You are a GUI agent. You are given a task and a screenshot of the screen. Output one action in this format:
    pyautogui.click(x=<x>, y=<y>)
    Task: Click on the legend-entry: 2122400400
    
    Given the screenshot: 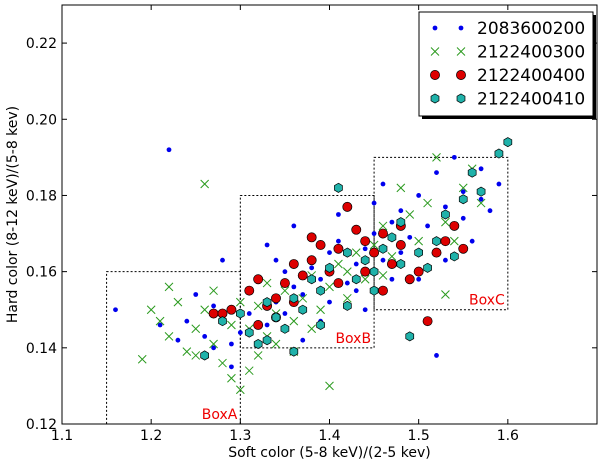 What is the action you would take?
    pyautogui.click(x=507, y=76)
    